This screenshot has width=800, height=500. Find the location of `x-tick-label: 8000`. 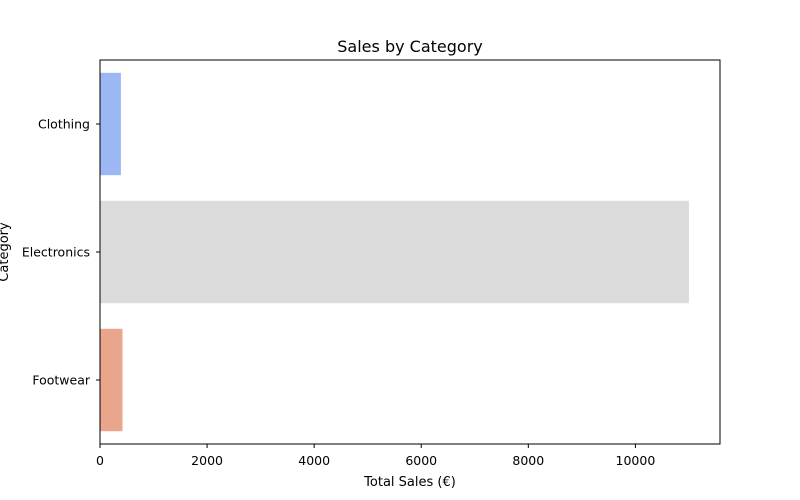

x-tick-label: 8000 is located at coordinates (528, 460).